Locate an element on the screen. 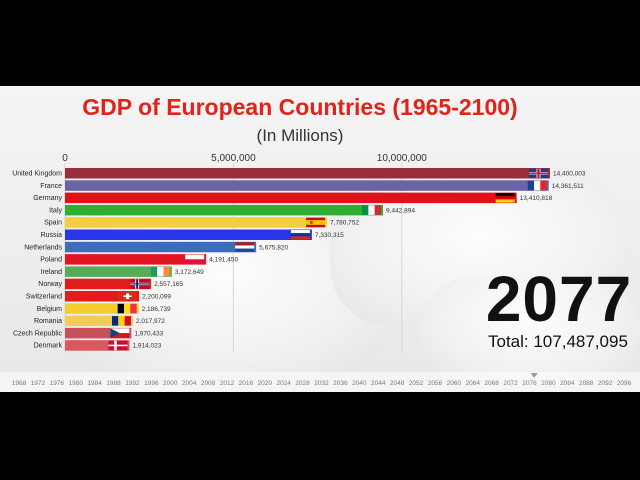 The height and width of the screenshot is (480, 640). norway-flag is located at coordinates (140, 284).